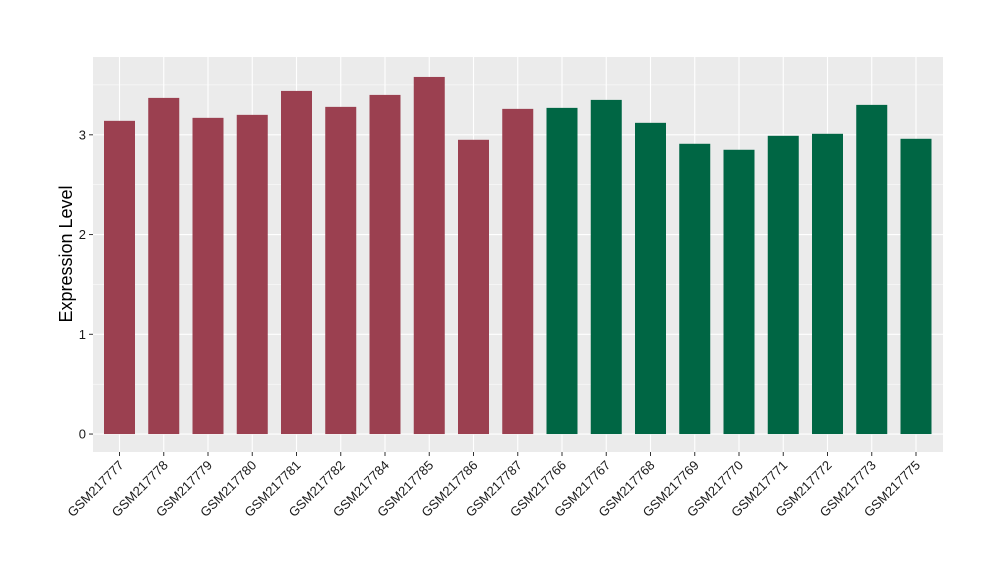 Image resolution: width=1000 pixels, height=580 pixels. Describe the element at coordinates (82, 134) in the screenshot. I see `y-tick-label: 3` at that location.